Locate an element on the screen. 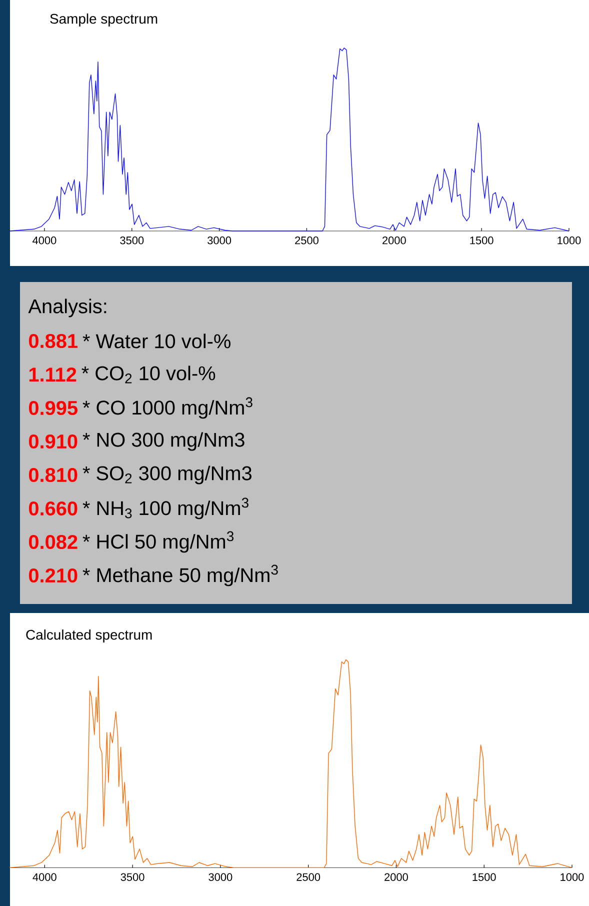  text: * CO 1000 mg/Nm$^{3}$ is located at coordinates (167, 408).